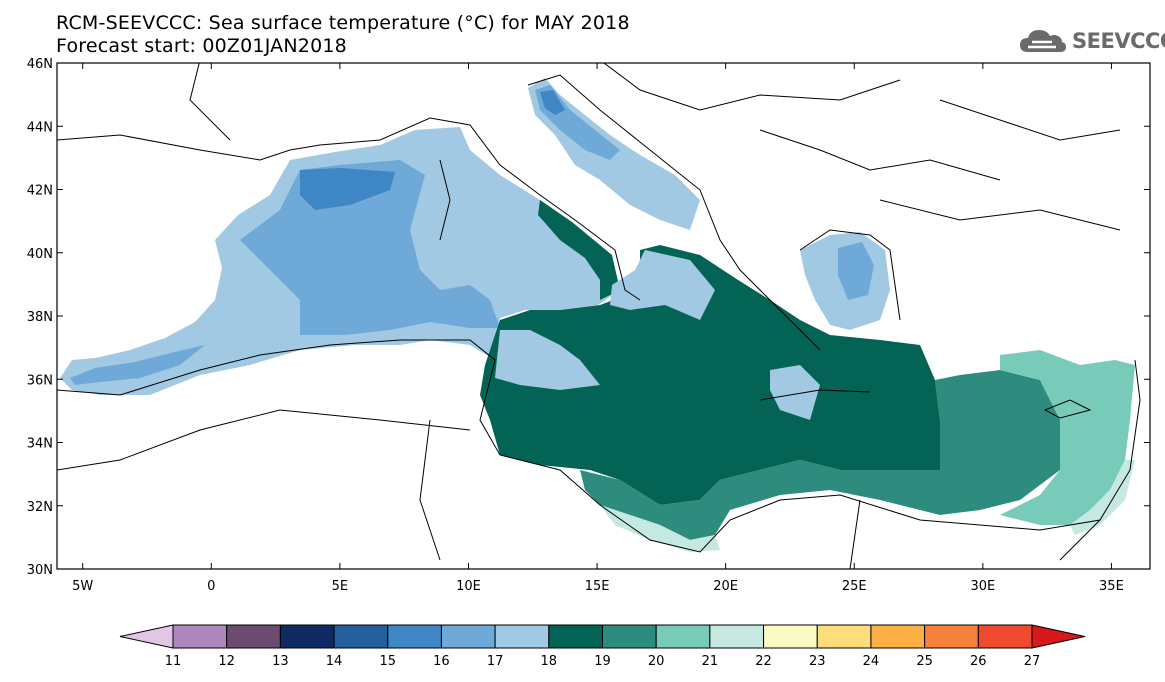 The height and width of the screenshot is (682, 1165). I want to click on seevccc-logo: SEEVCCC, so click(1091, 41).